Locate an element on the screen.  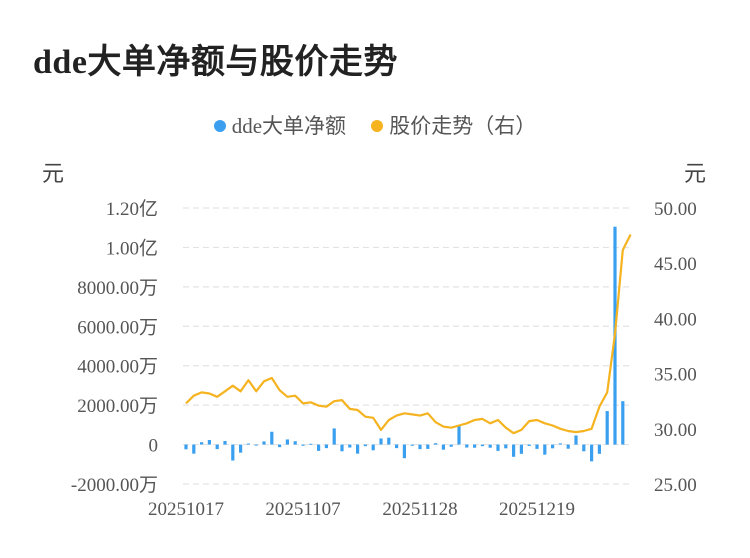
x-tick-label: 20251107 is located at coordinates (302, 509).